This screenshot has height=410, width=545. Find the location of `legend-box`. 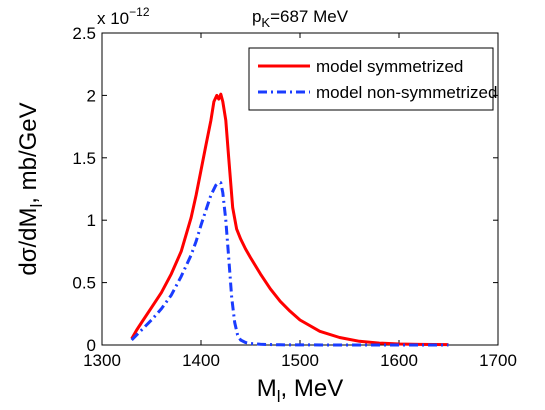

legend-box is located at coordinates (371, 79).